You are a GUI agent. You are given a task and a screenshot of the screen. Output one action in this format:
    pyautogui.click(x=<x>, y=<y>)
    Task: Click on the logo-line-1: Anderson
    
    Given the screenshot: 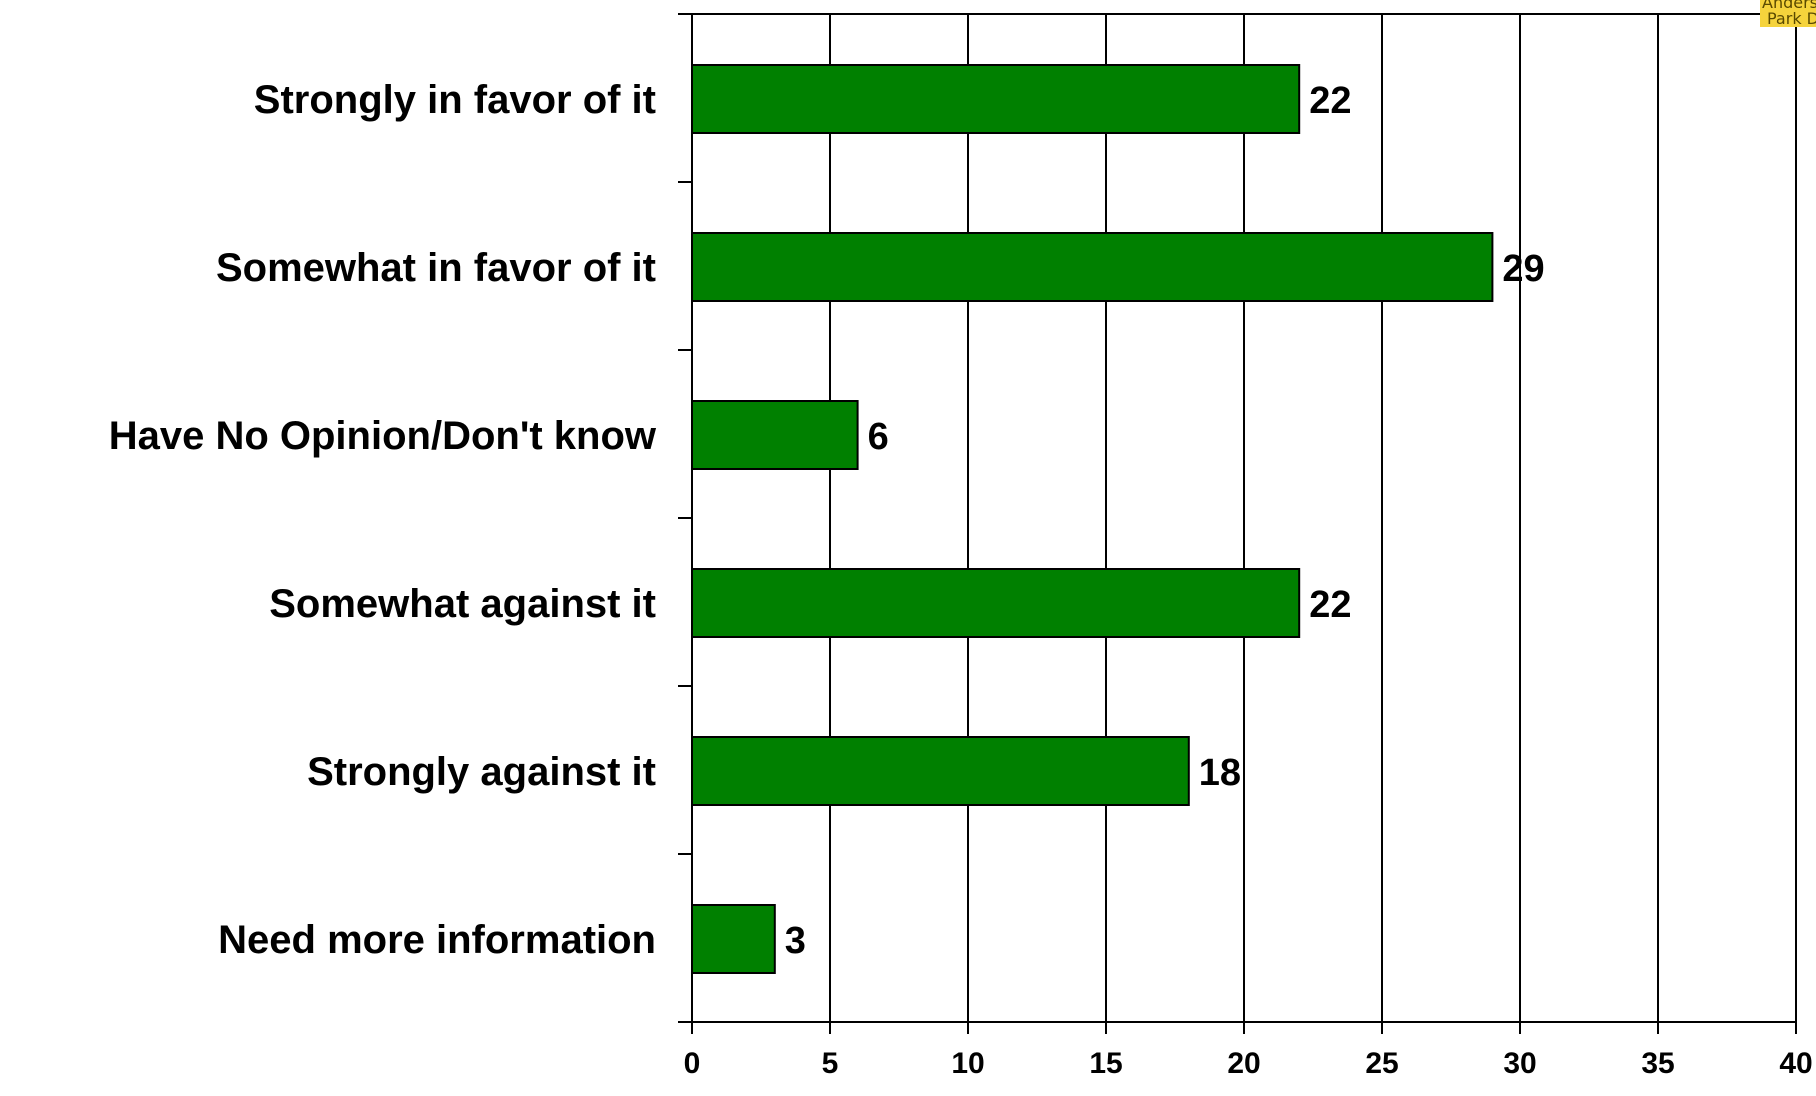 What is the action you would take?
    pyautogui.click(x=1789, y=6)
    